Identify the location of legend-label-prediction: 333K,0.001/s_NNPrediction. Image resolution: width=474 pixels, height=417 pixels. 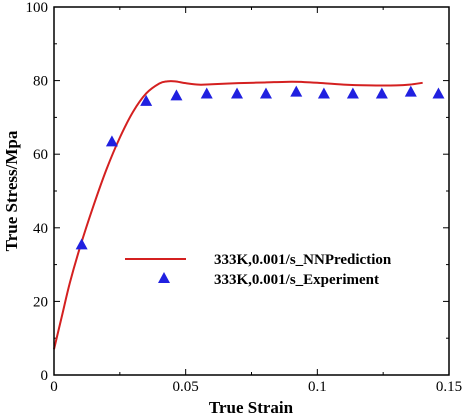
(303, 260).